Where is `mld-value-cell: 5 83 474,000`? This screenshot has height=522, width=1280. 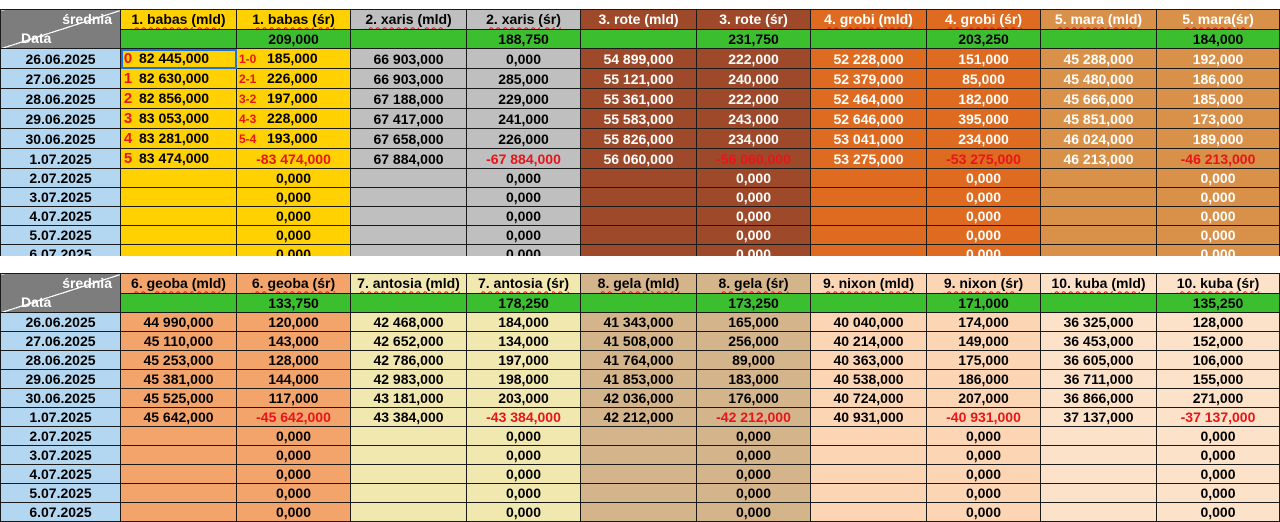
mld-value-cell: 5 83 474,000 is located at coordinates (178, 158).